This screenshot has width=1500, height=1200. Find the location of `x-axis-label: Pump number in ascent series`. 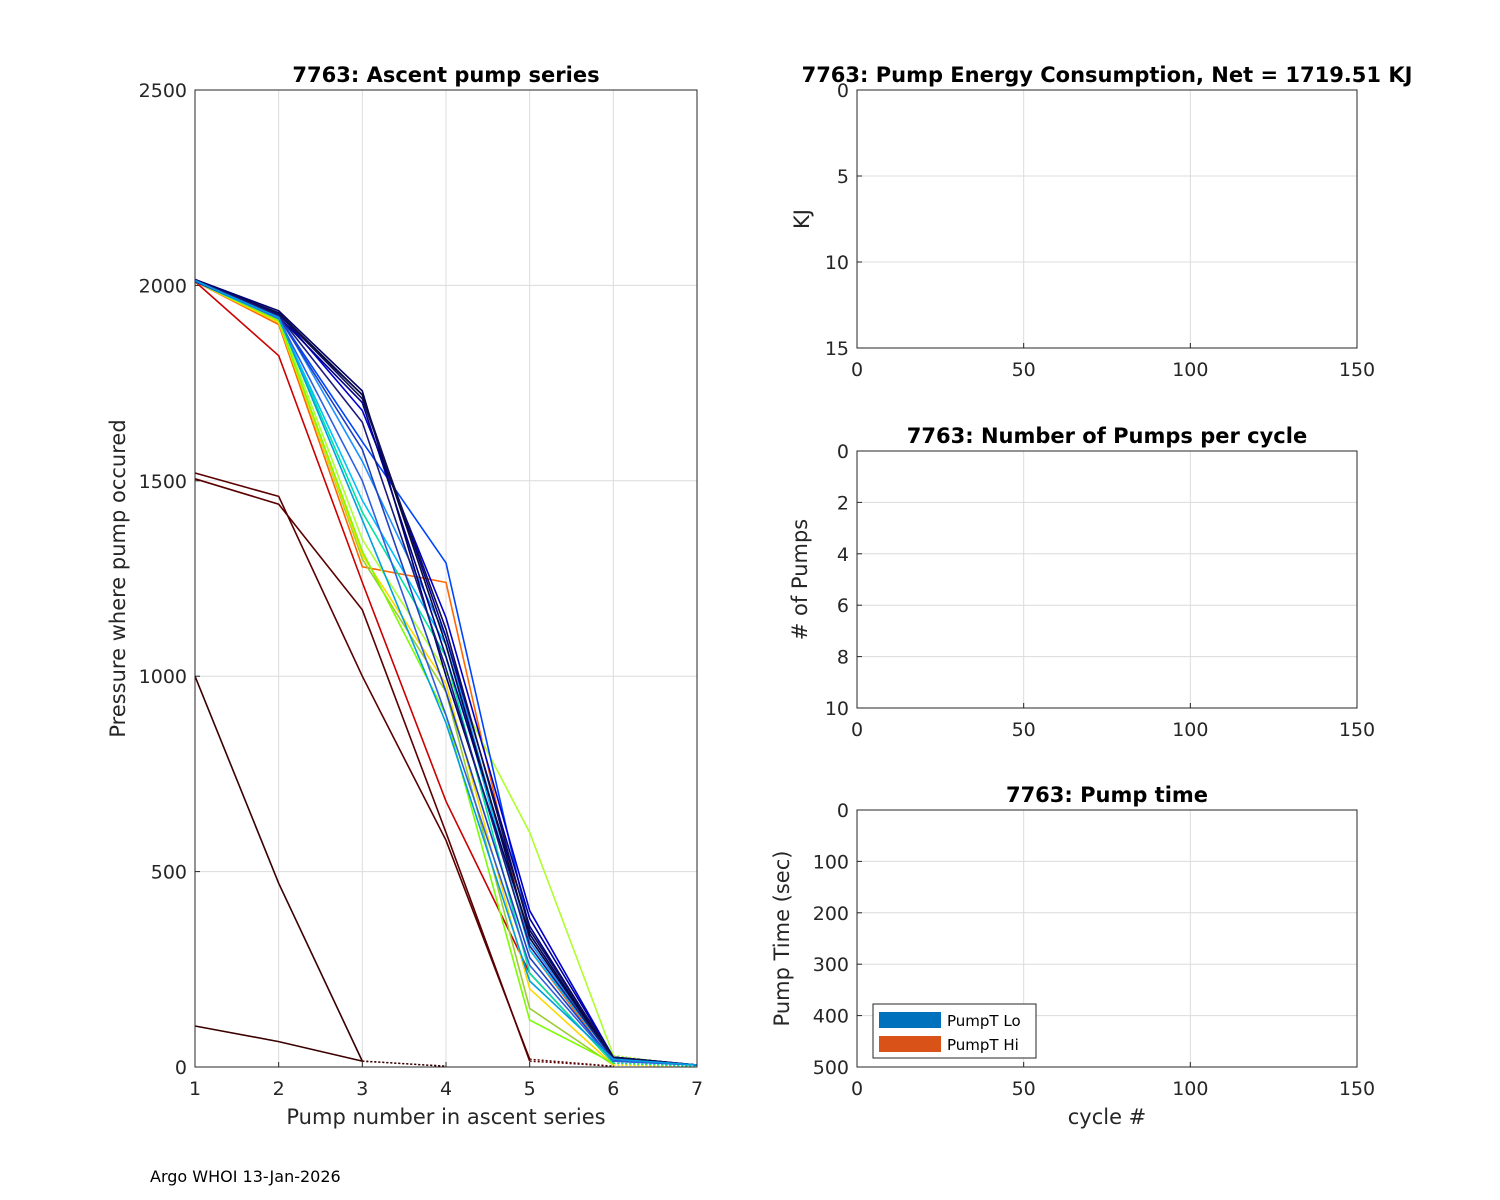

x-axis-label: Pump number in ascent series is located at coordinates (445, 1117).